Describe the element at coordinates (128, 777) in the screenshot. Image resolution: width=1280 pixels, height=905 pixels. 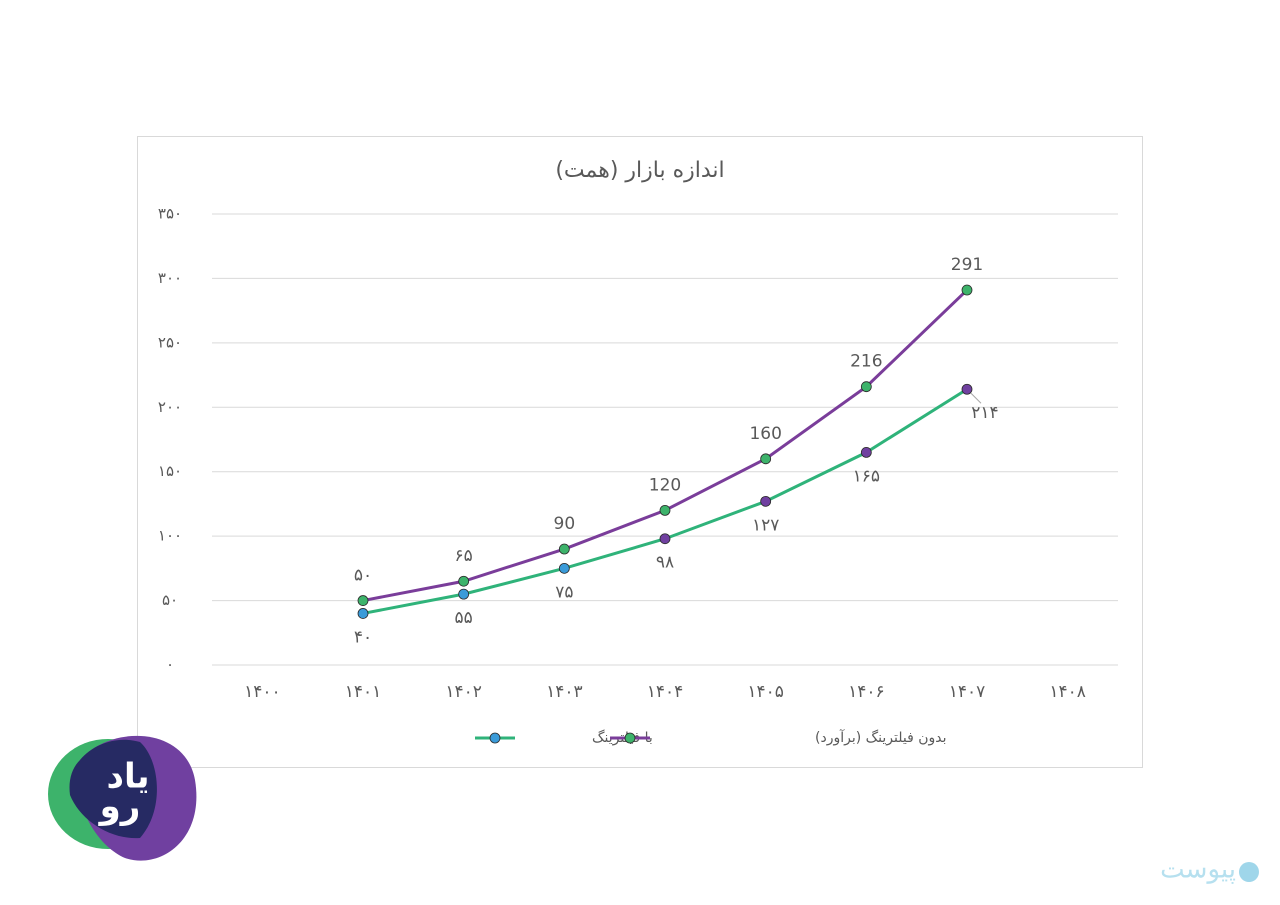
I see `logo-text: یاد` at that location.